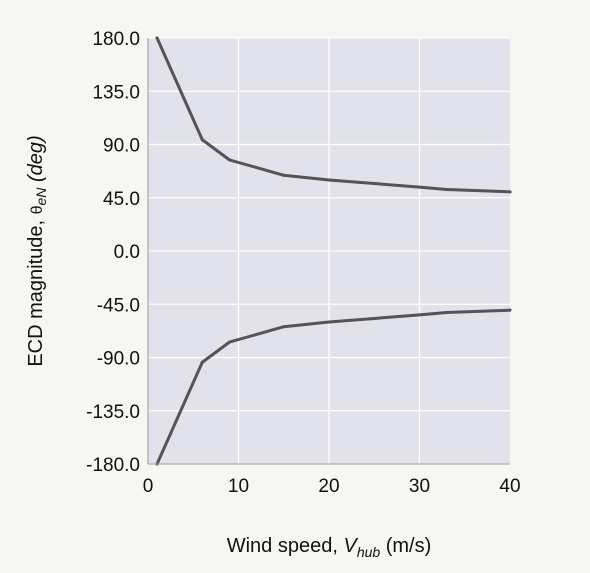  What do you see at coordinates (127, 252) in the screenshot?
I see `y-tick-label: 0.0` at bounding box center [127, 252].